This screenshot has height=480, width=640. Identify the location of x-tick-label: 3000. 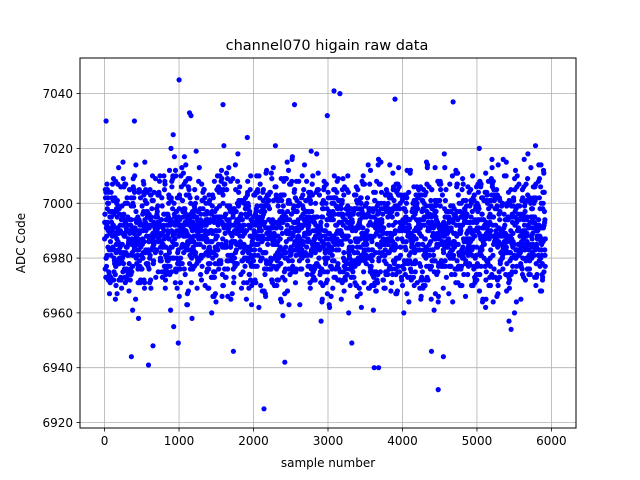
(328, 441).